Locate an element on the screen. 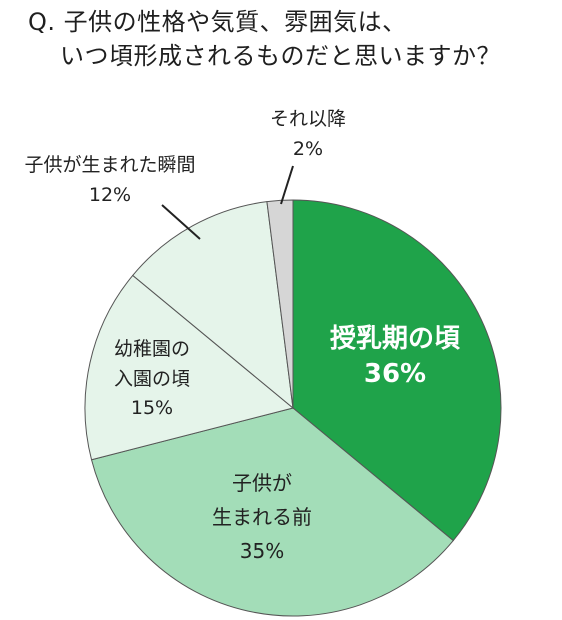 This screenshot has height=620, width=562. slice-value-2: 15% is located at coordinates (152, 408).